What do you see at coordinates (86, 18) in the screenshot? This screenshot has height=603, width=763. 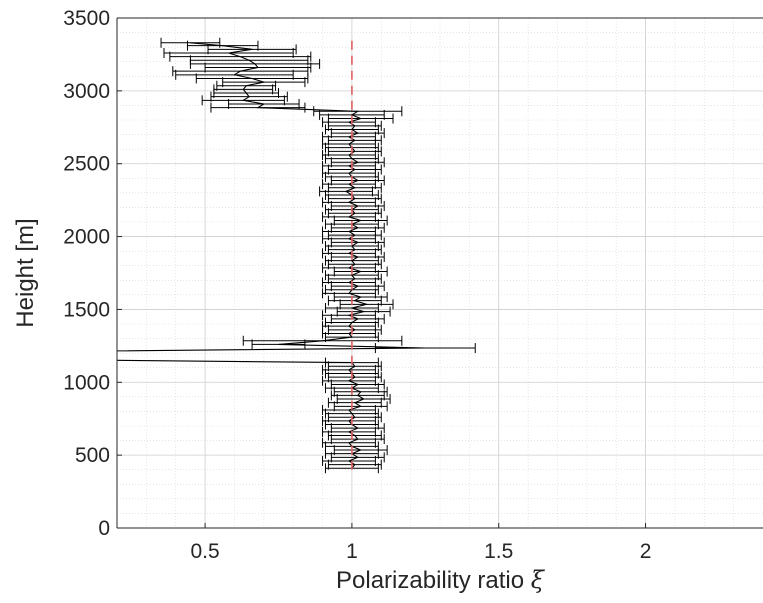 I see `y-tick-label: 3500` at bounding box center [86, 18].